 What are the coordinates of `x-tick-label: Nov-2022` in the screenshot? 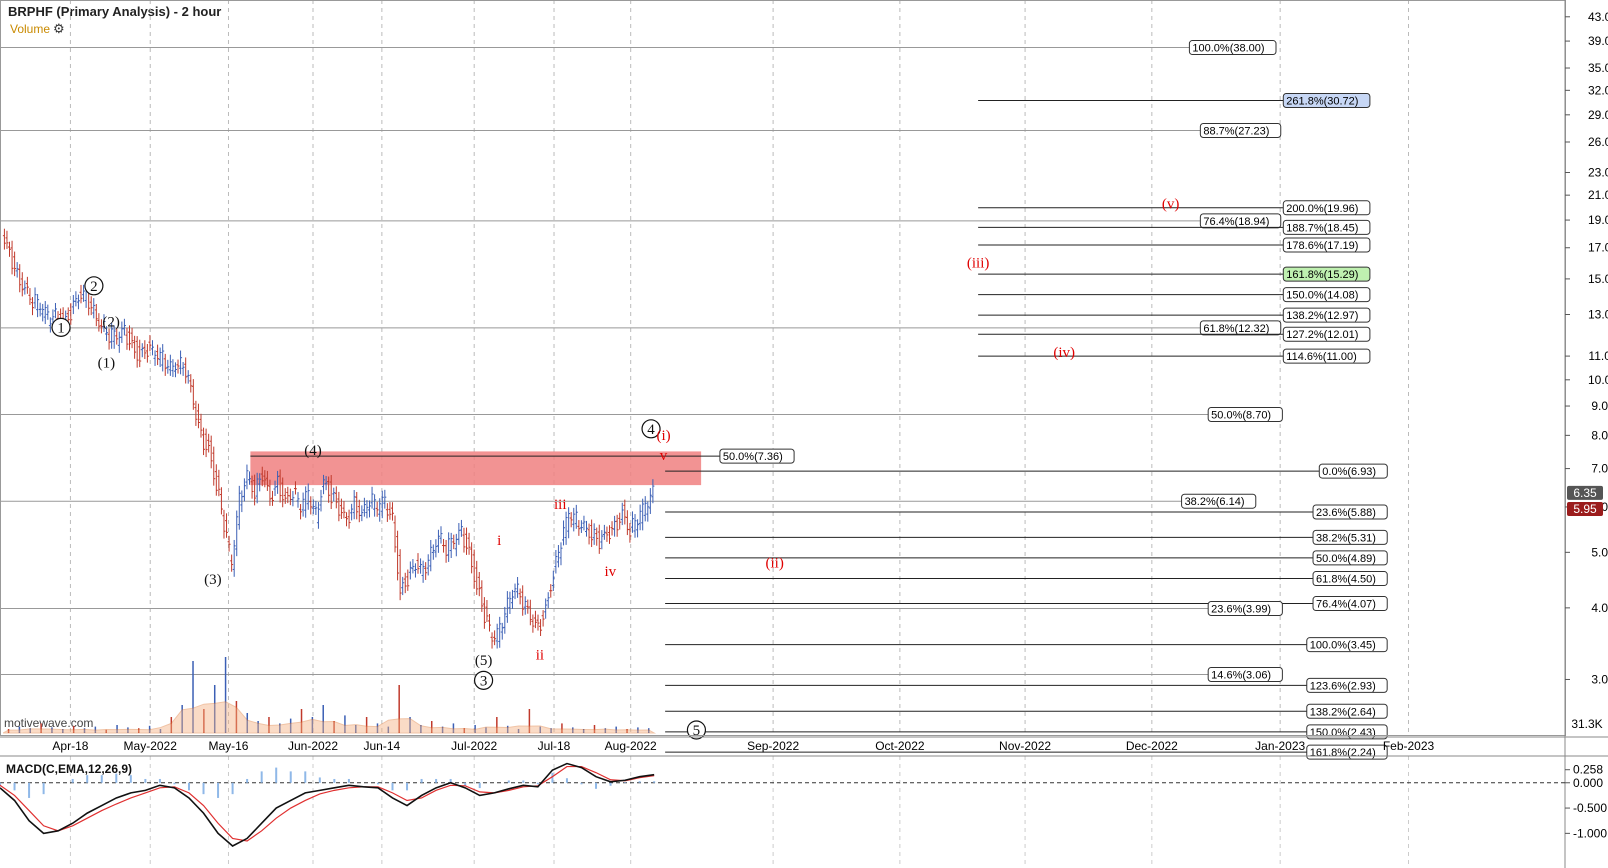 It's located at (1025, 746).